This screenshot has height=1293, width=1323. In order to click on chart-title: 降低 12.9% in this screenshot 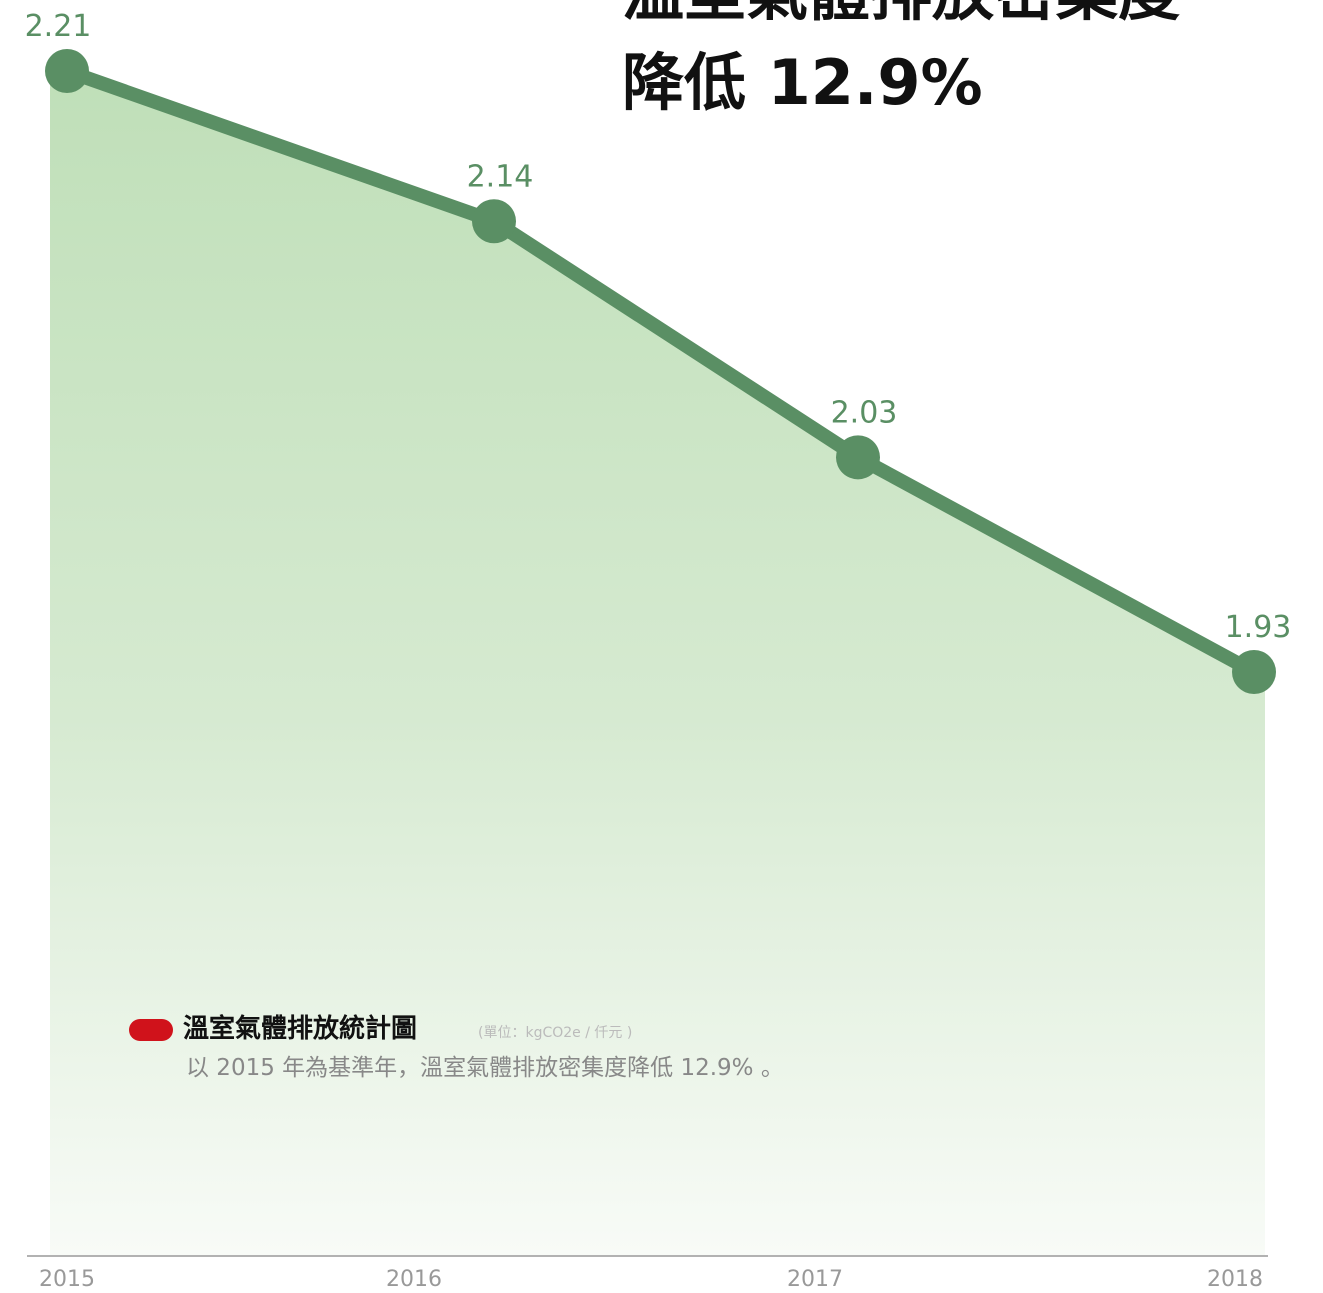, I will do `click(802, 82)`.